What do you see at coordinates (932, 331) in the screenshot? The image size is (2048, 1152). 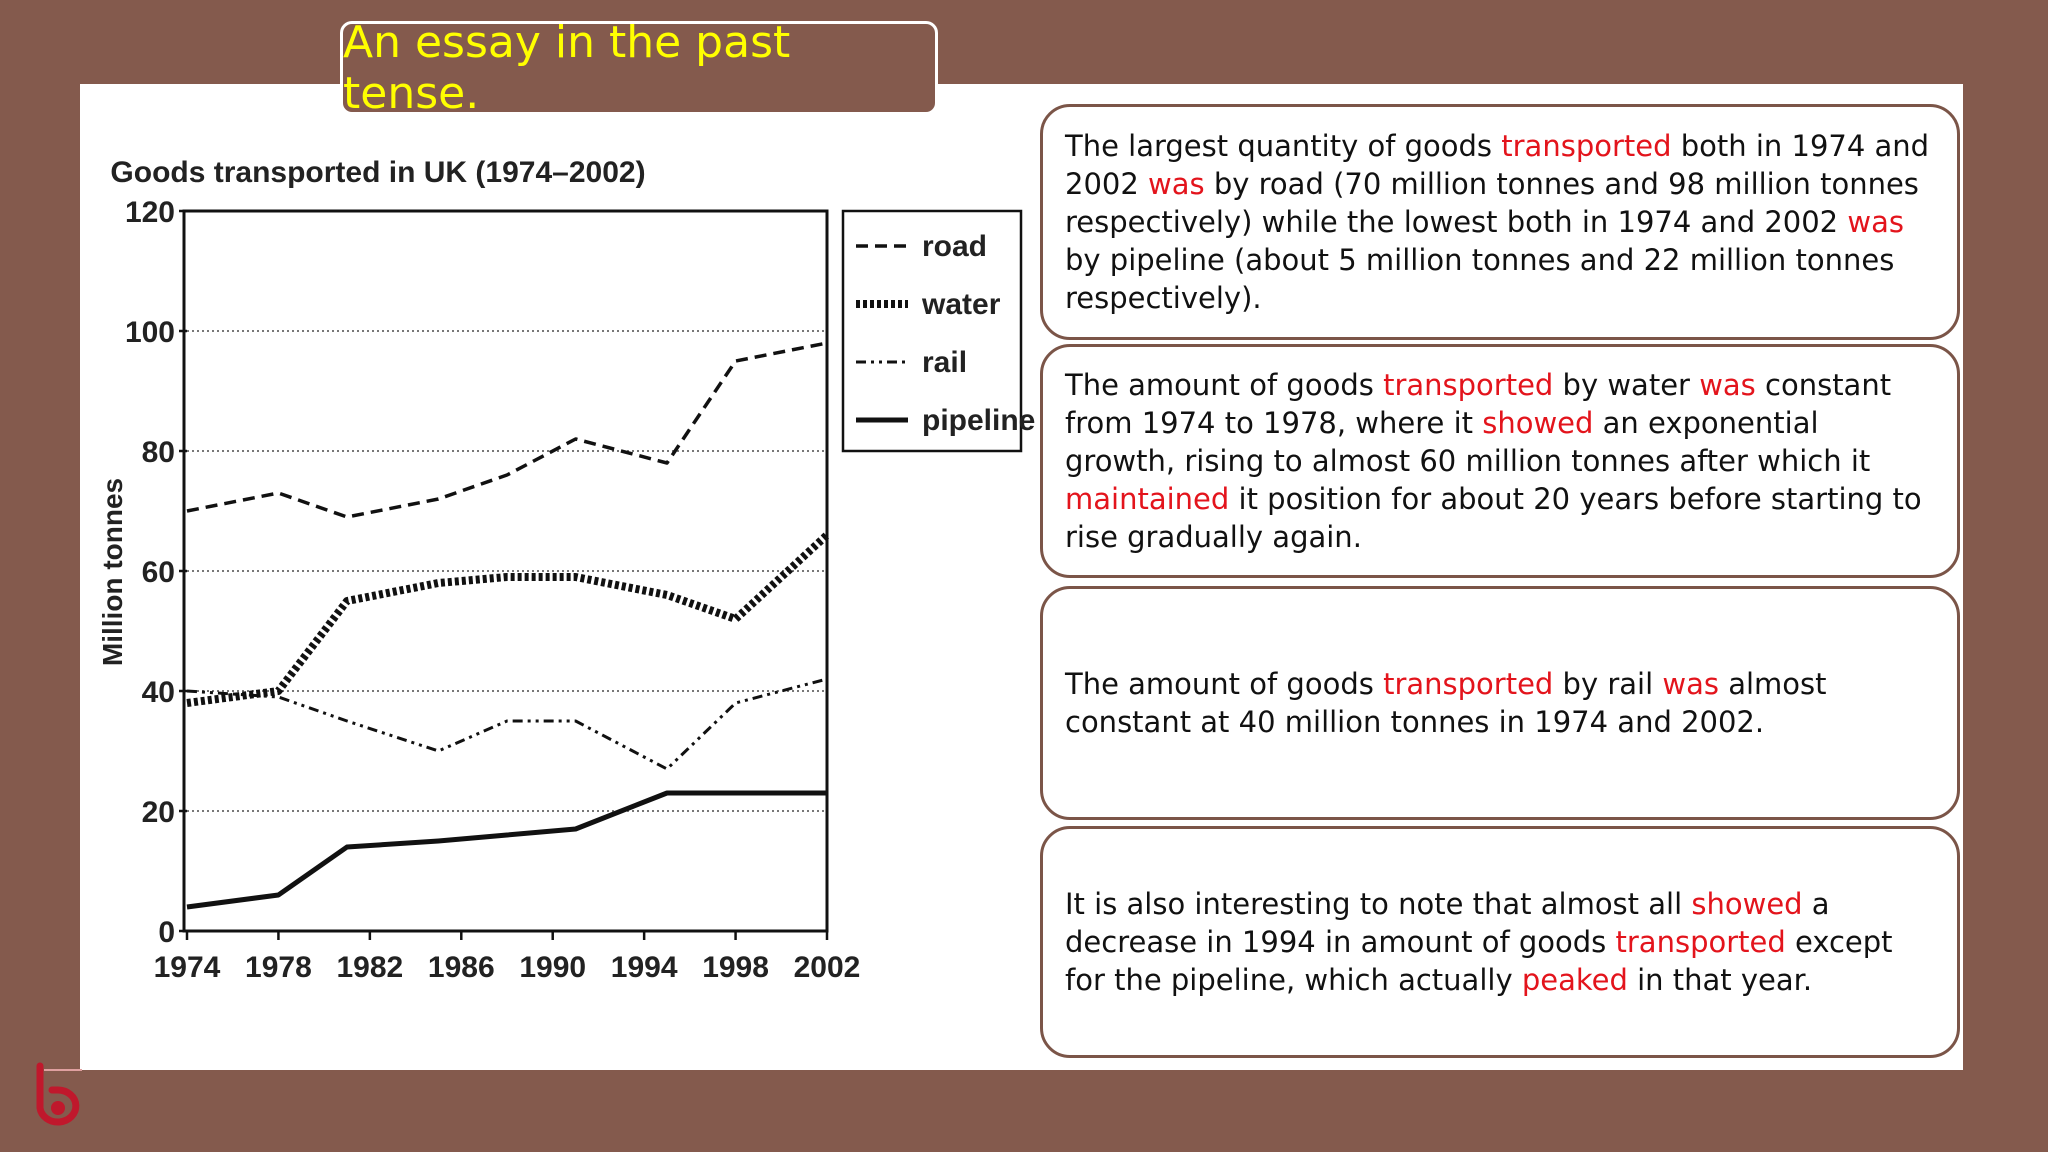 I see `legend-frame` at bounding box center [932, 331].